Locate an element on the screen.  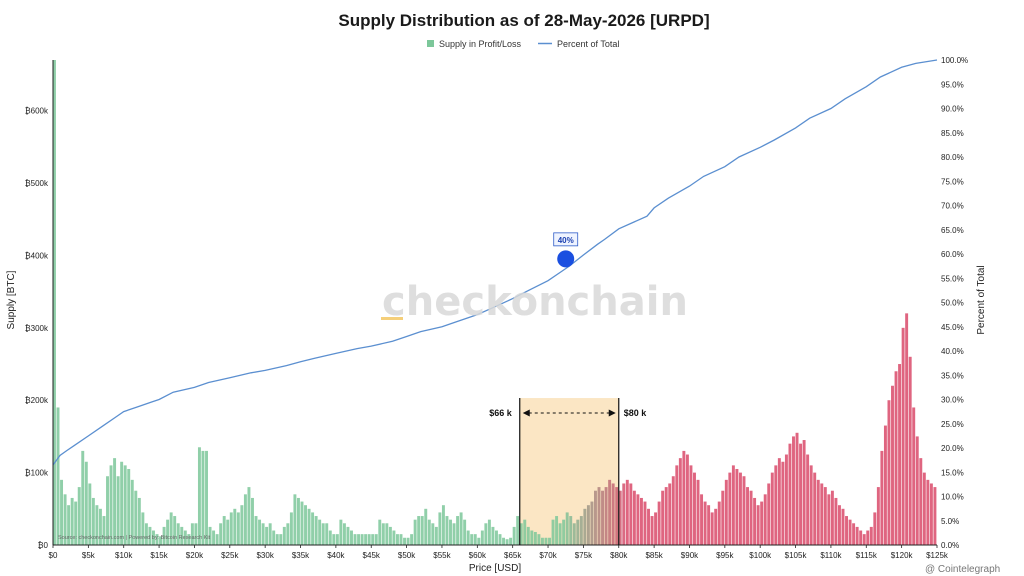
x-tick-label: $5k is located at coordinates (89, 555).